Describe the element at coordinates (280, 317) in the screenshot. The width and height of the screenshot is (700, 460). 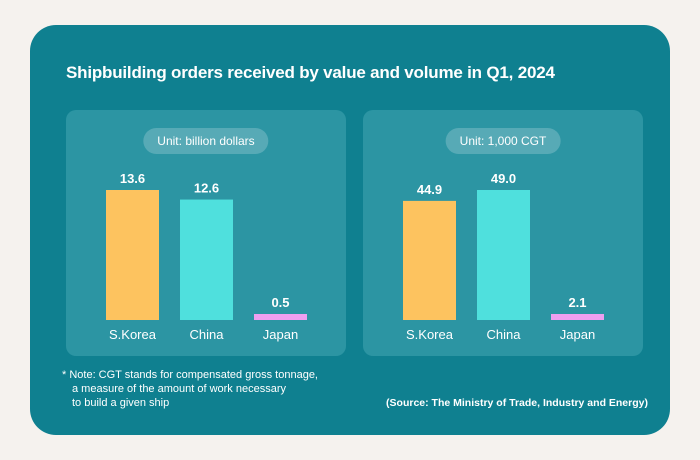
I see `value-bar-japan` at that location.